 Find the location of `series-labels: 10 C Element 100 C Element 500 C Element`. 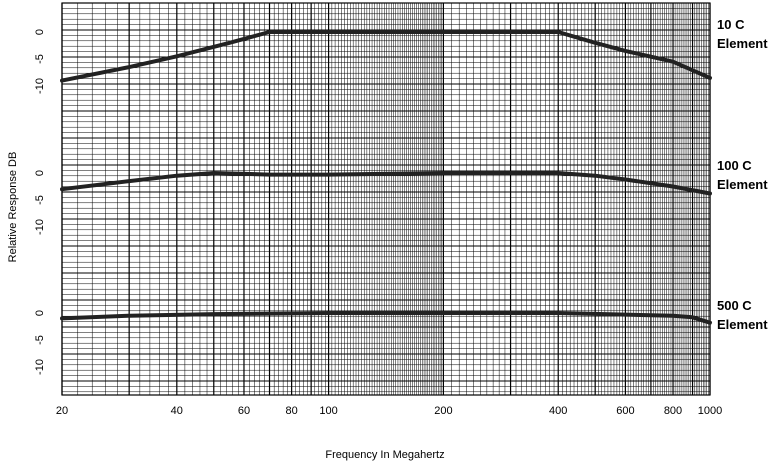

series-labels: 10 C Element 100 C Element 500 C Element is located at coordinates (742, 174).